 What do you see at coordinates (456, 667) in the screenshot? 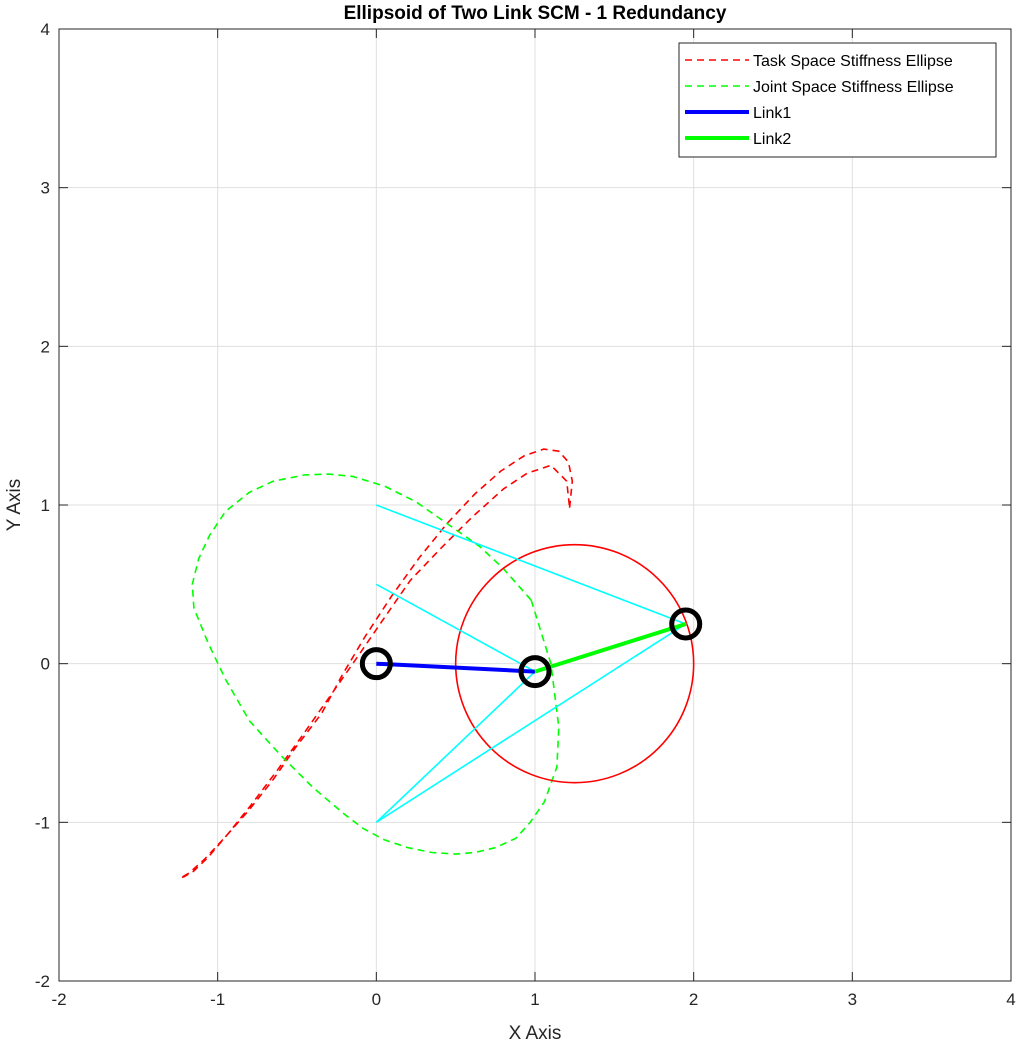
I see `link1-series` at bounding box center [456, 667].